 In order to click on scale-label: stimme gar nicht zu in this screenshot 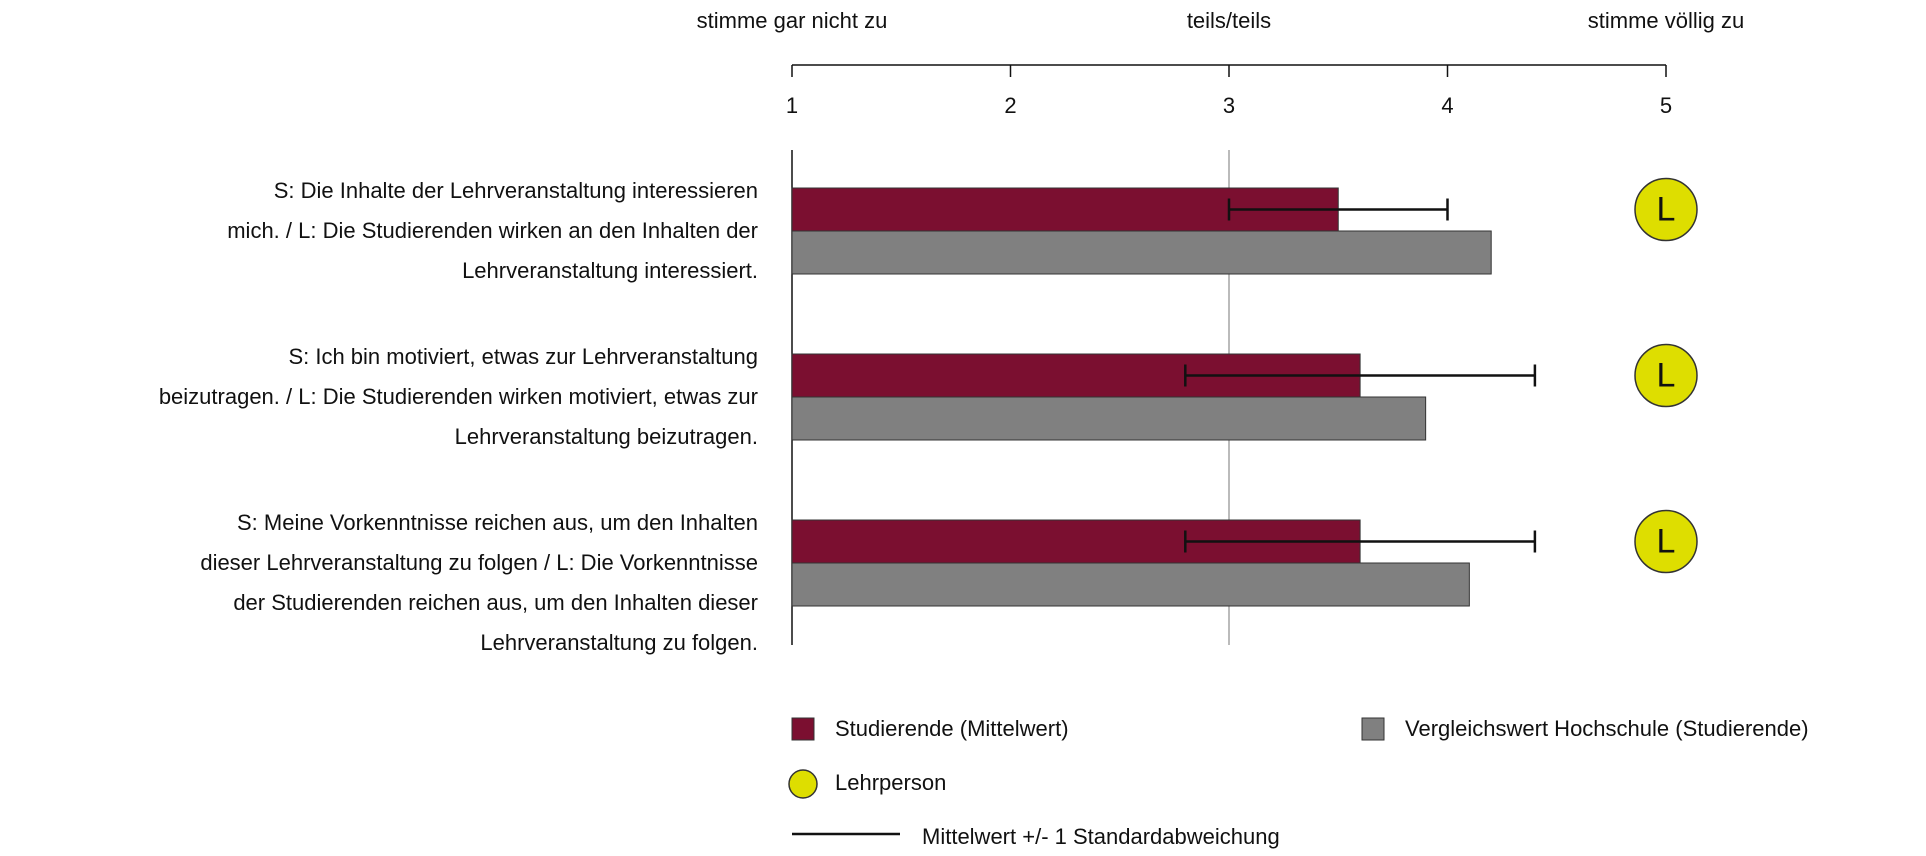, I will do `click(792, 20)`.